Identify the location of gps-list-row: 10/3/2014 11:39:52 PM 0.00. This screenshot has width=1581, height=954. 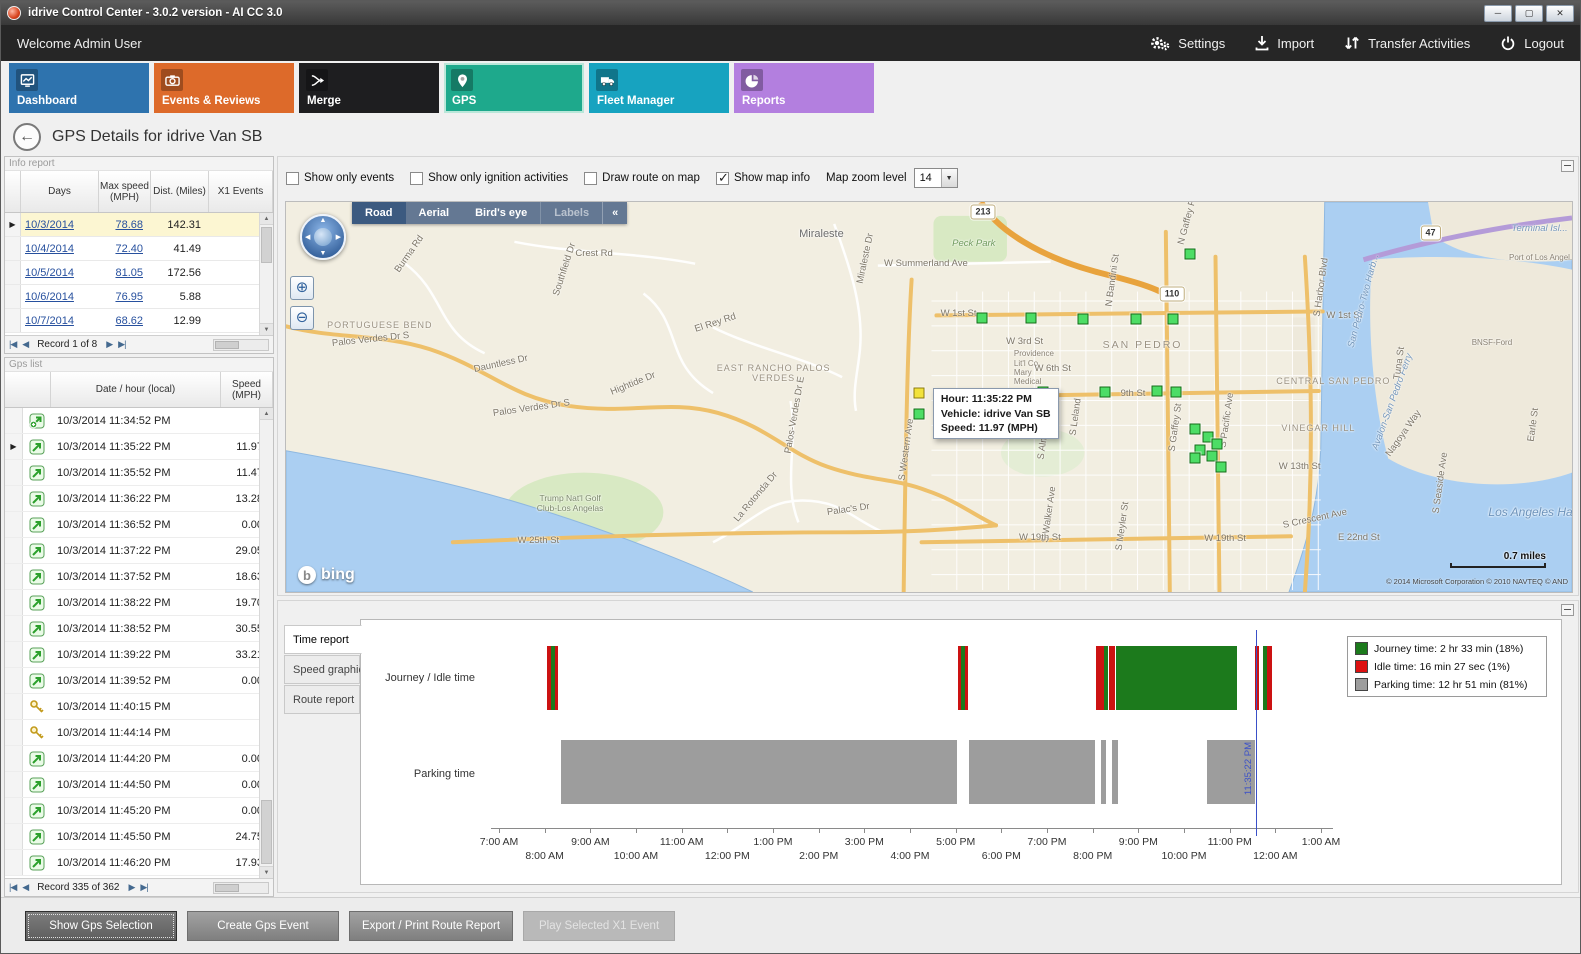
(139, 681).